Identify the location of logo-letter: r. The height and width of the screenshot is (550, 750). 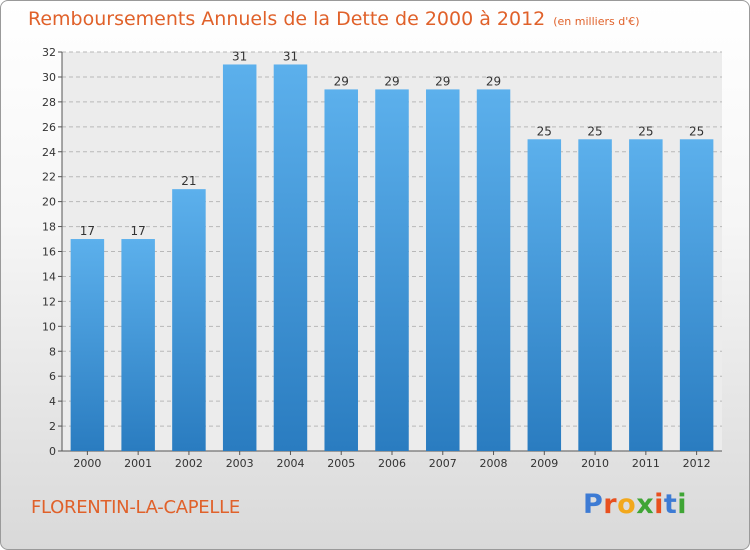
(610, 504).